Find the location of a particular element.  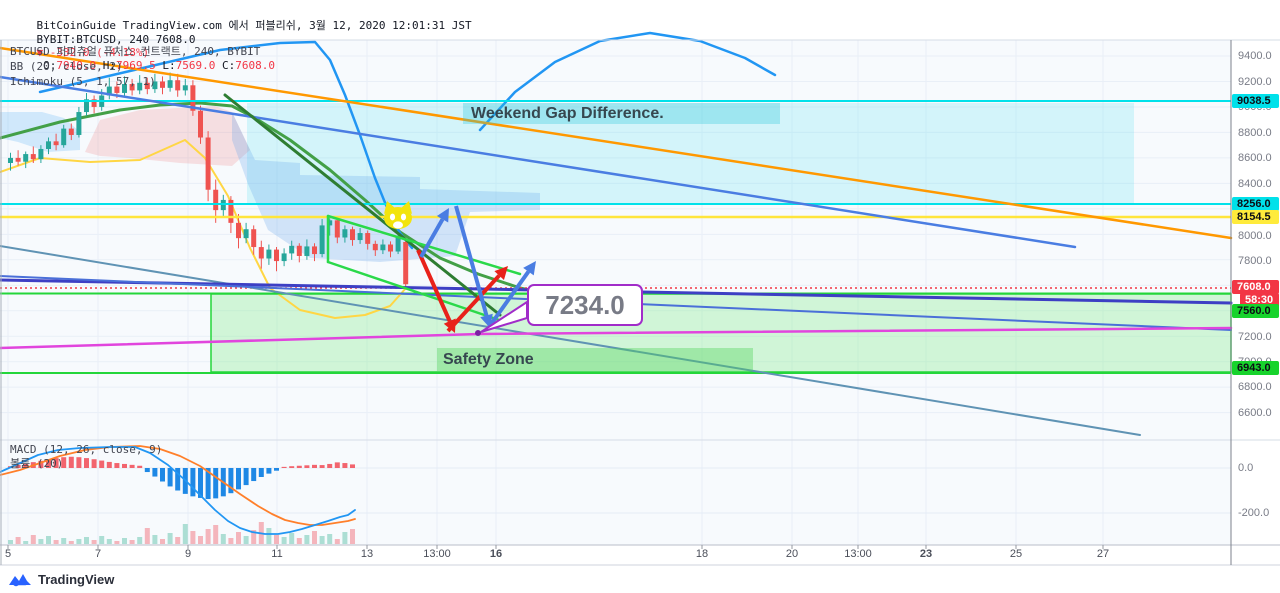

price-level-badge: 9038.5 is located at coordinates (1255, 101).